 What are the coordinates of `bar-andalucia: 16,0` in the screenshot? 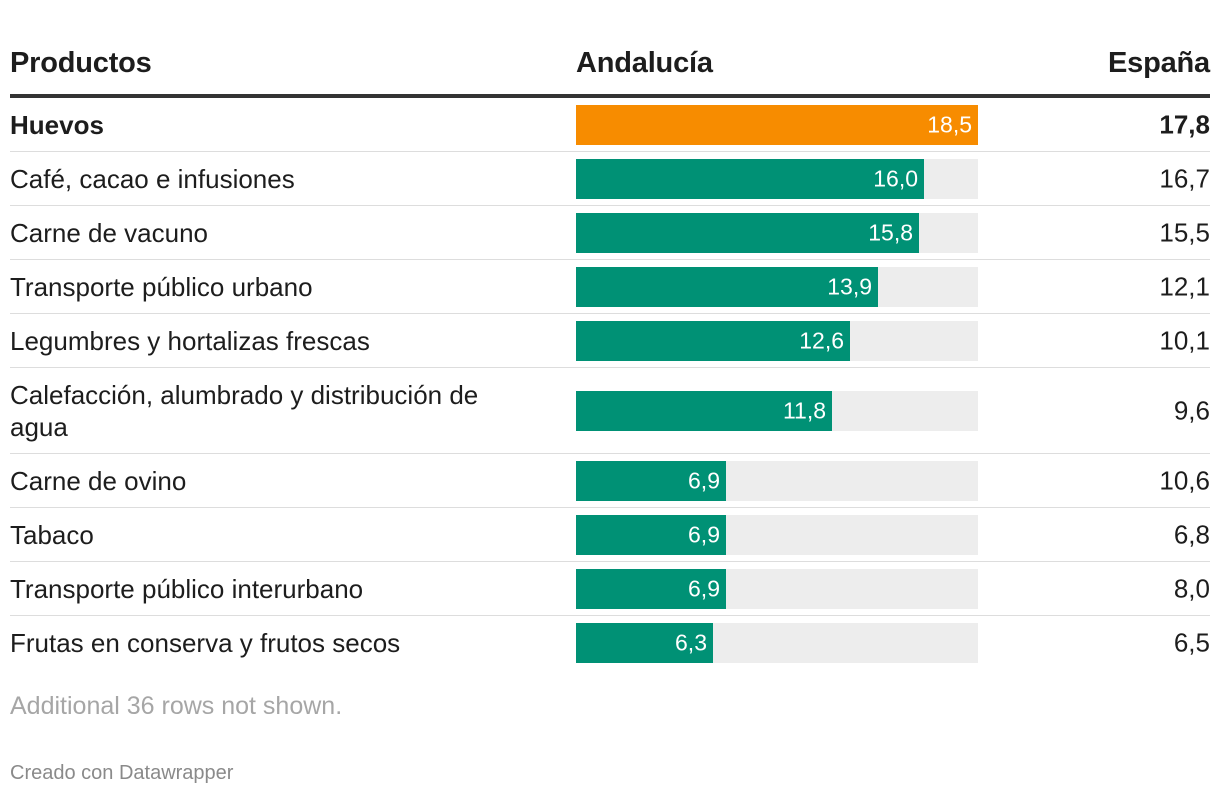 It's located at (750, 178).